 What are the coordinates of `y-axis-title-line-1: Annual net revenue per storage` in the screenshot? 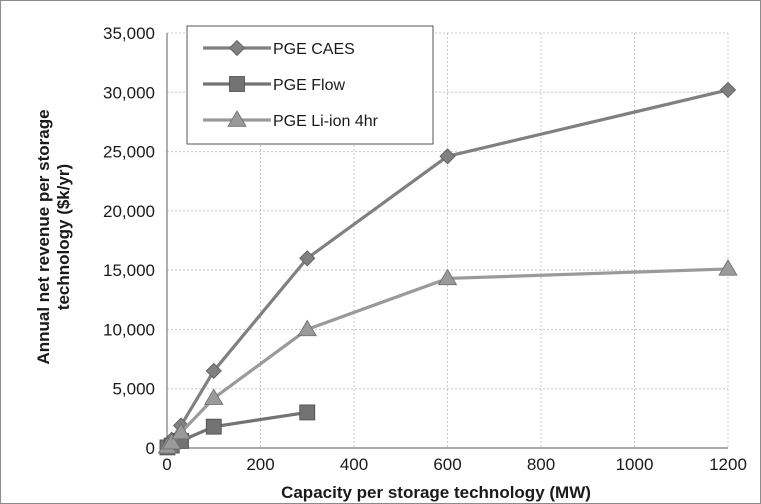 It's located at (43, 236).